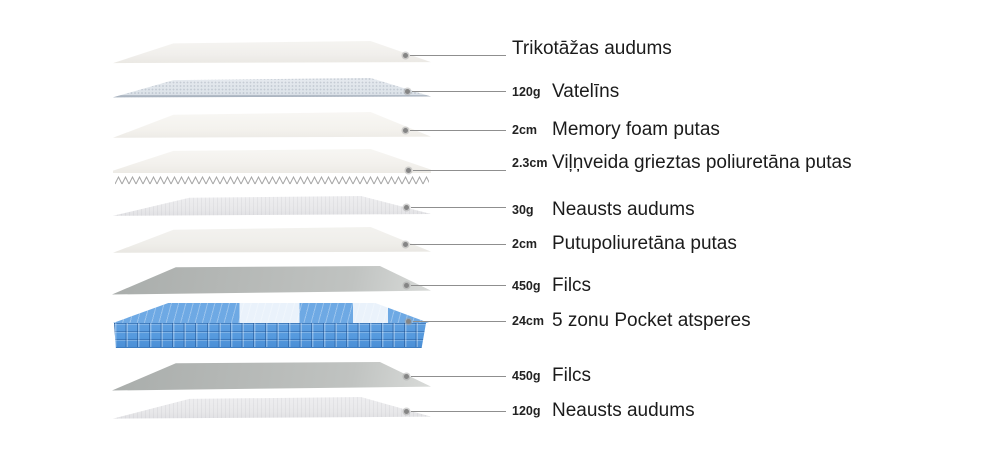 The height and width of the screenshot is (469, 1000). I want to click on memory-foam-sheet, so click(272, 125).